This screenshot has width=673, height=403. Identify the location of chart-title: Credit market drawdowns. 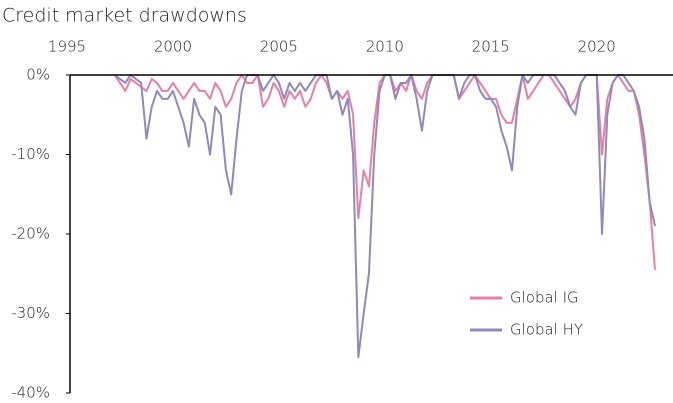
(124, 16).